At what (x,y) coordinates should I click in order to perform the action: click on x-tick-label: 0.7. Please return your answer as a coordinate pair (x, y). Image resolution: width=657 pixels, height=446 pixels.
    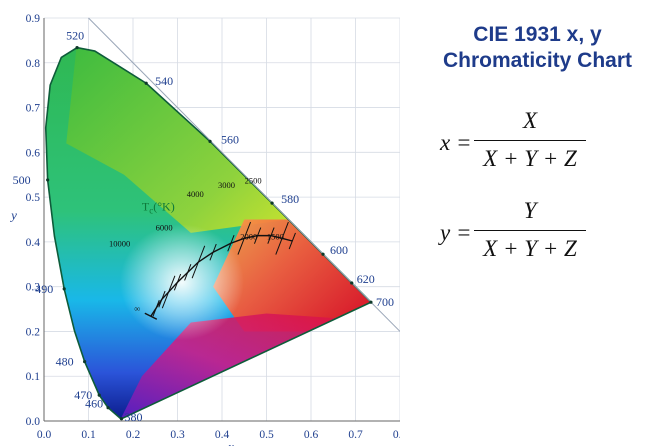
    Looking at the image, I should click on (355, 435).